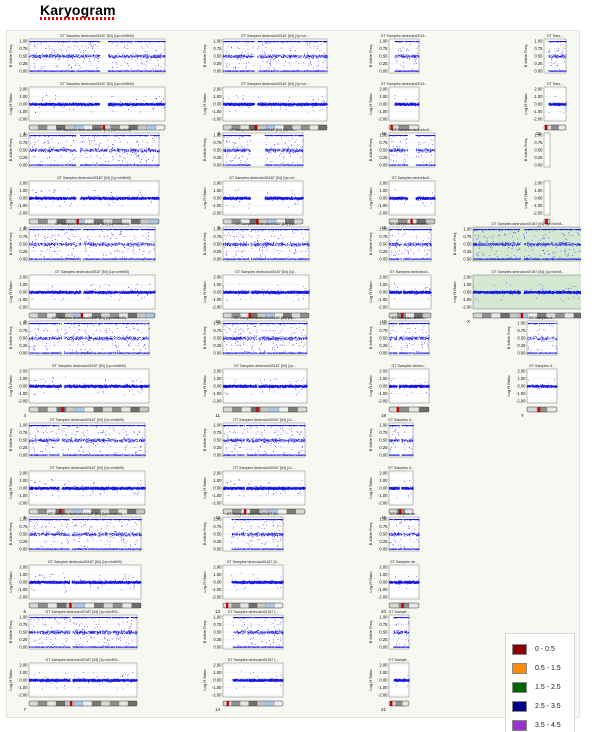 This screenshot has width=600, height=732. I want to click on legend-item: 0.5 - 1.5, so click(536, 668).